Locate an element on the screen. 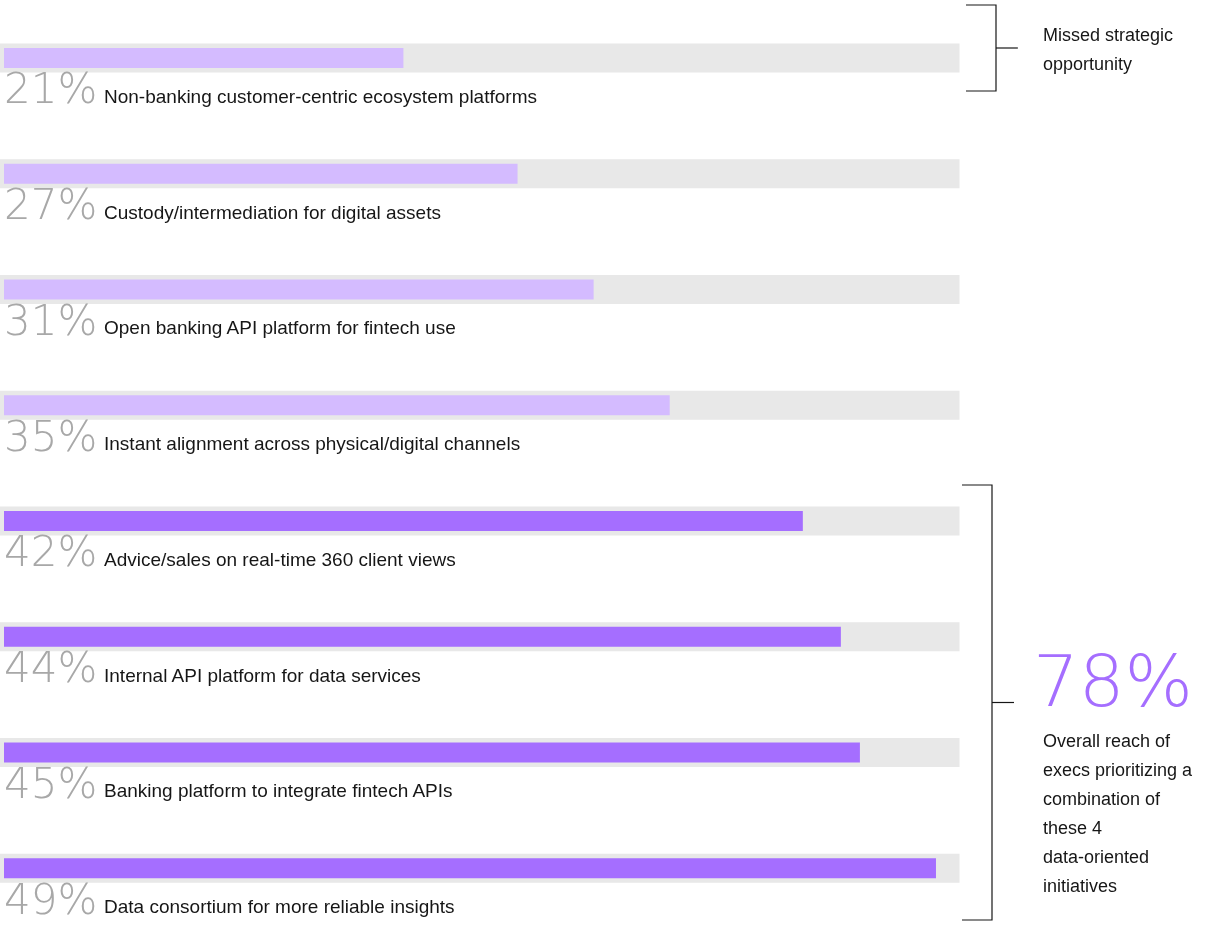 The height and width of the screenshot is (932, 1213). text: Missed strategic opportunity is located at coordinates (1111, 49).